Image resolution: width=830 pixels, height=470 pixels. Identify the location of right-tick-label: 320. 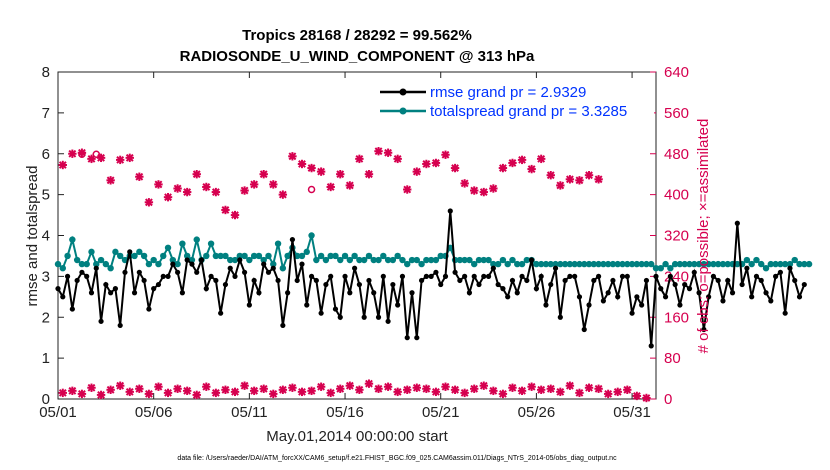
(676, 236).